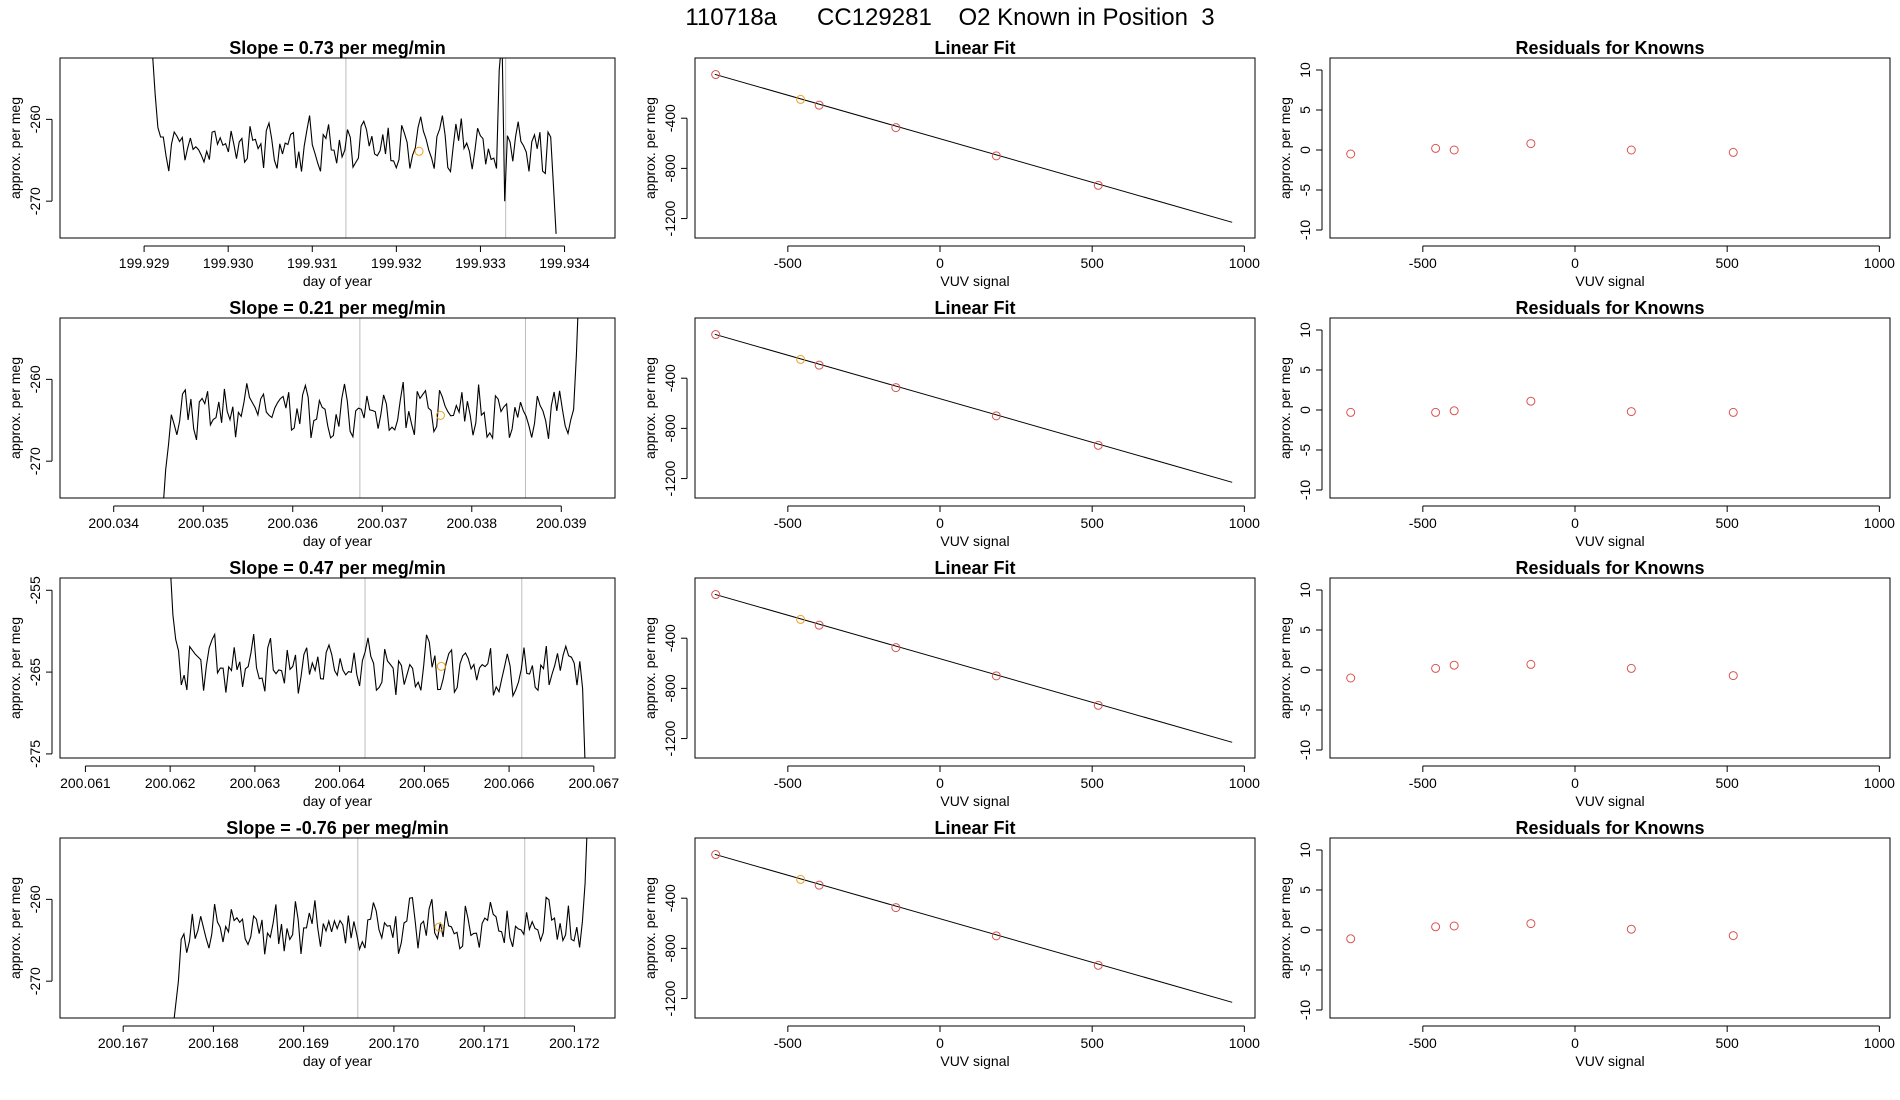  Describe the element at coordinates (1423, 263) in the screenshot. I see `residuals-1-x-tick-label-1: -500` at that location.